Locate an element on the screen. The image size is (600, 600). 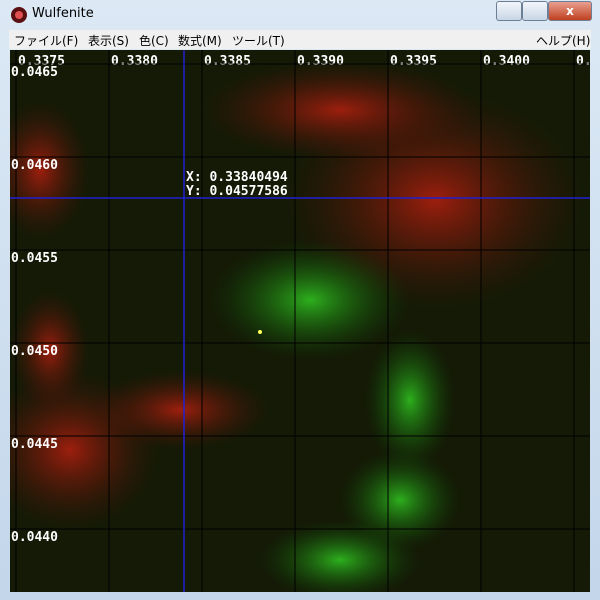
y-grid-label: 0.0465 is located at coordinates (34, 72).